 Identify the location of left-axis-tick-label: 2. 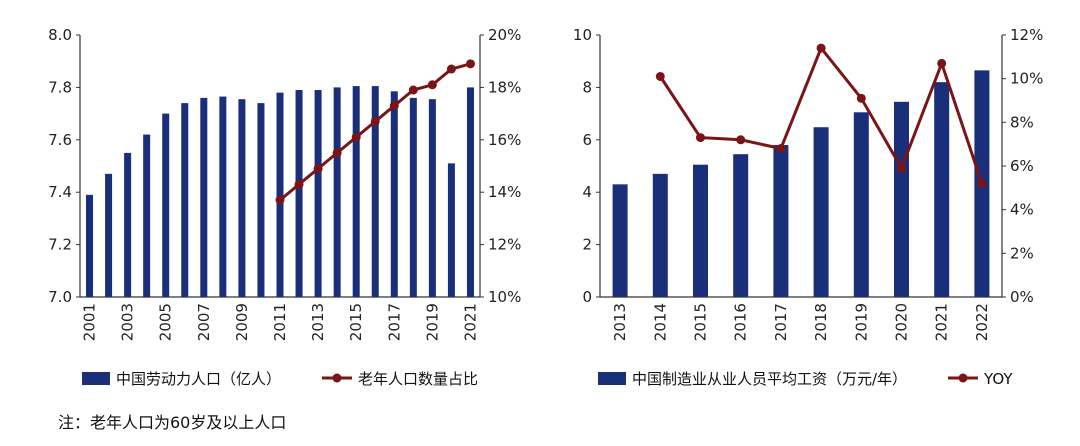
(587, 245).